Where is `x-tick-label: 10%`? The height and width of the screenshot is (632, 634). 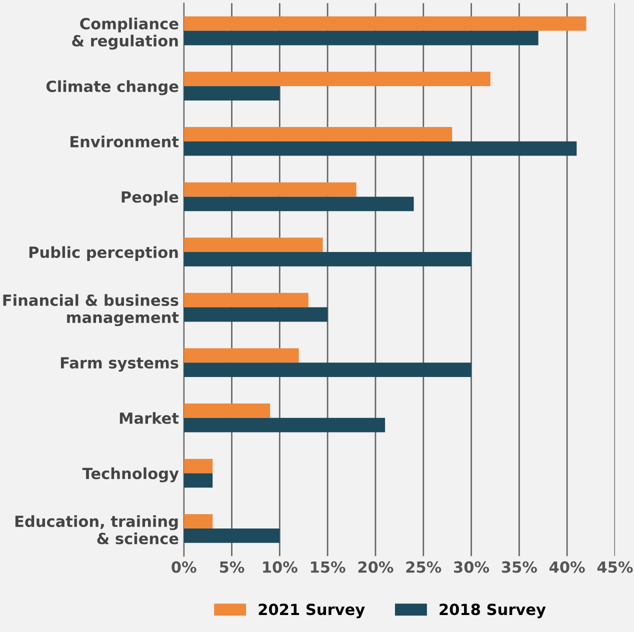
x-tick-label: 10% is located at coordinates (280, 567).